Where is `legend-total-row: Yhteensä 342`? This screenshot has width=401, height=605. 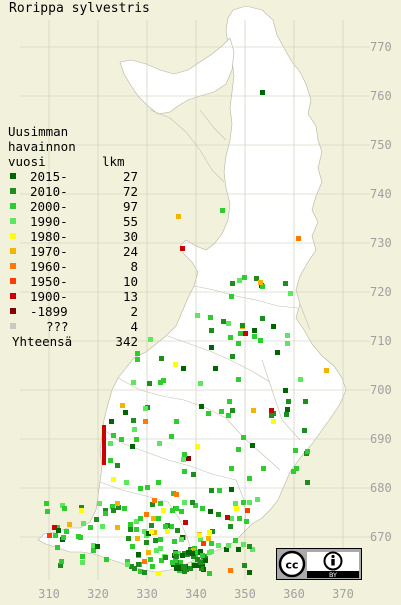
legend-total-row: Yhteensä 342 is located at coordinates (73, 341).